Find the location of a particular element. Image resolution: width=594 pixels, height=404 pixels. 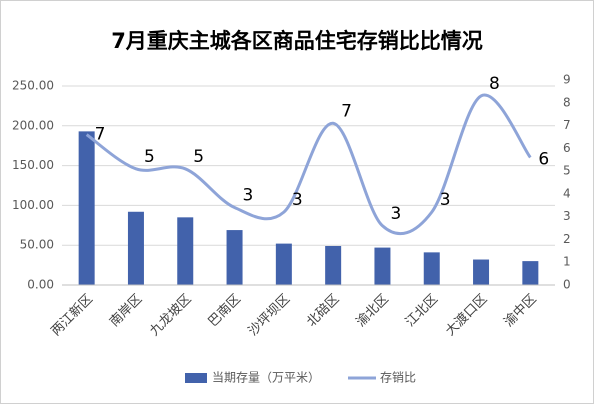

y2-tick-label: 5 is located at coordinates (567, 171).